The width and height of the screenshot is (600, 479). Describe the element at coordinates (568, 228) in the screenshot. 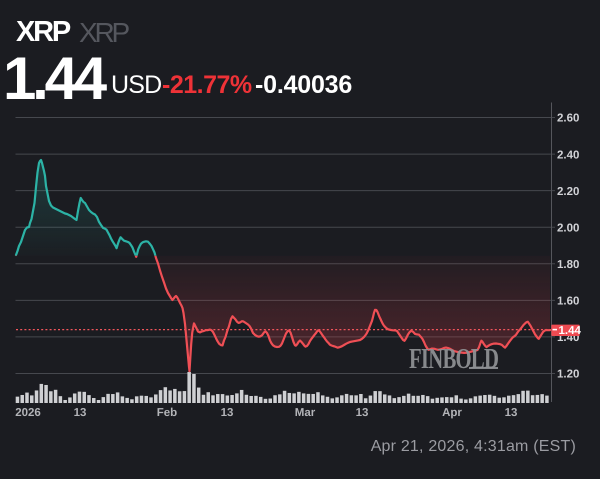

I see `svg-text: 2.00` at that location.